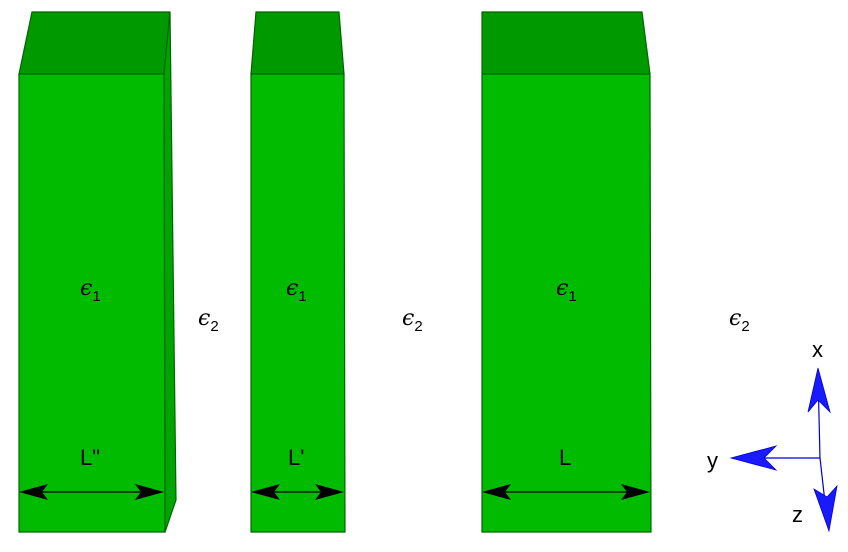 This screenshot has height=552, width=848. Describe the element at coordinates (296, 457) in the screenshot. I see `block-middle-width-label: L'` at that location.